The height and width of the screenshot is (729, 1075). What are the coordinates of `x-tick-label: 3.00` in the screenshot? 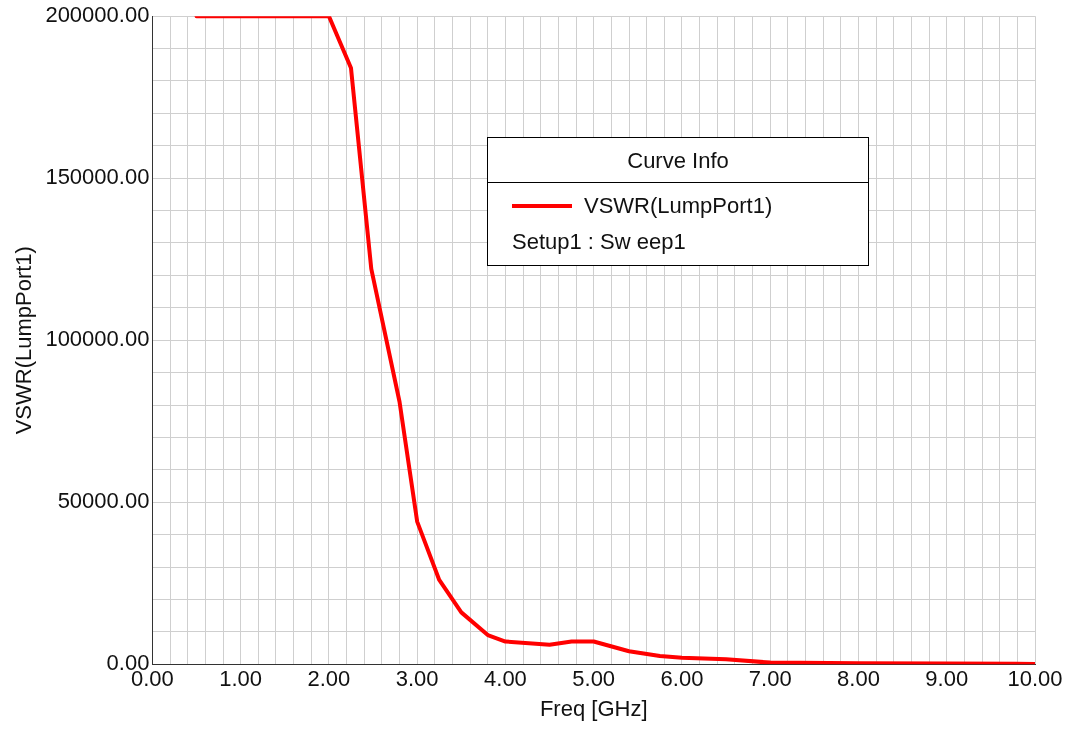 It's located at (417, 679).